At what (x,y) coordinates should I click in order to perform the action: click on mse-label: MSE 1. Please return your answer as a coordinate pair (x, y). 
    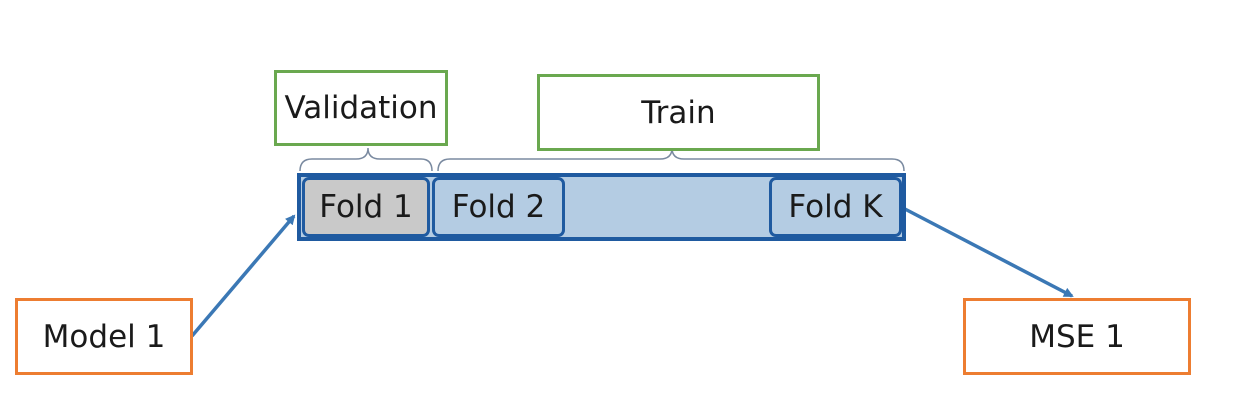
    Looking at the image, I should click on (1077, 336).